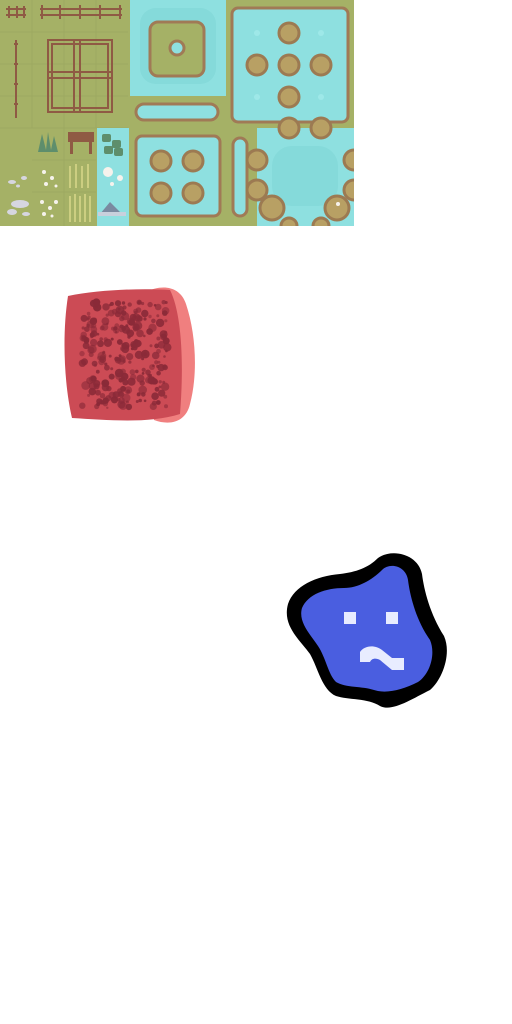  Describe the element at coordinates (18, 196) in the screenshot. I see `small-stones` at that location.